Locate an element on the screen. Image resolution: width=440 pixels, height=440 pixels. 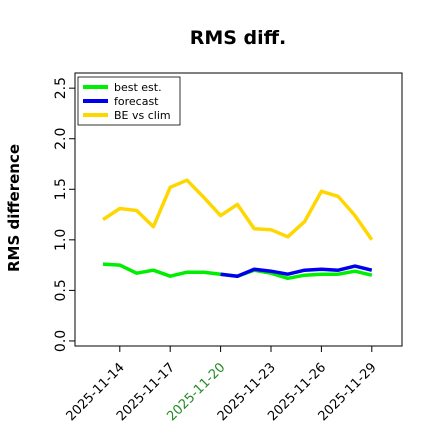
series-line-be-vs-clim is located at coordinates (238, 209).